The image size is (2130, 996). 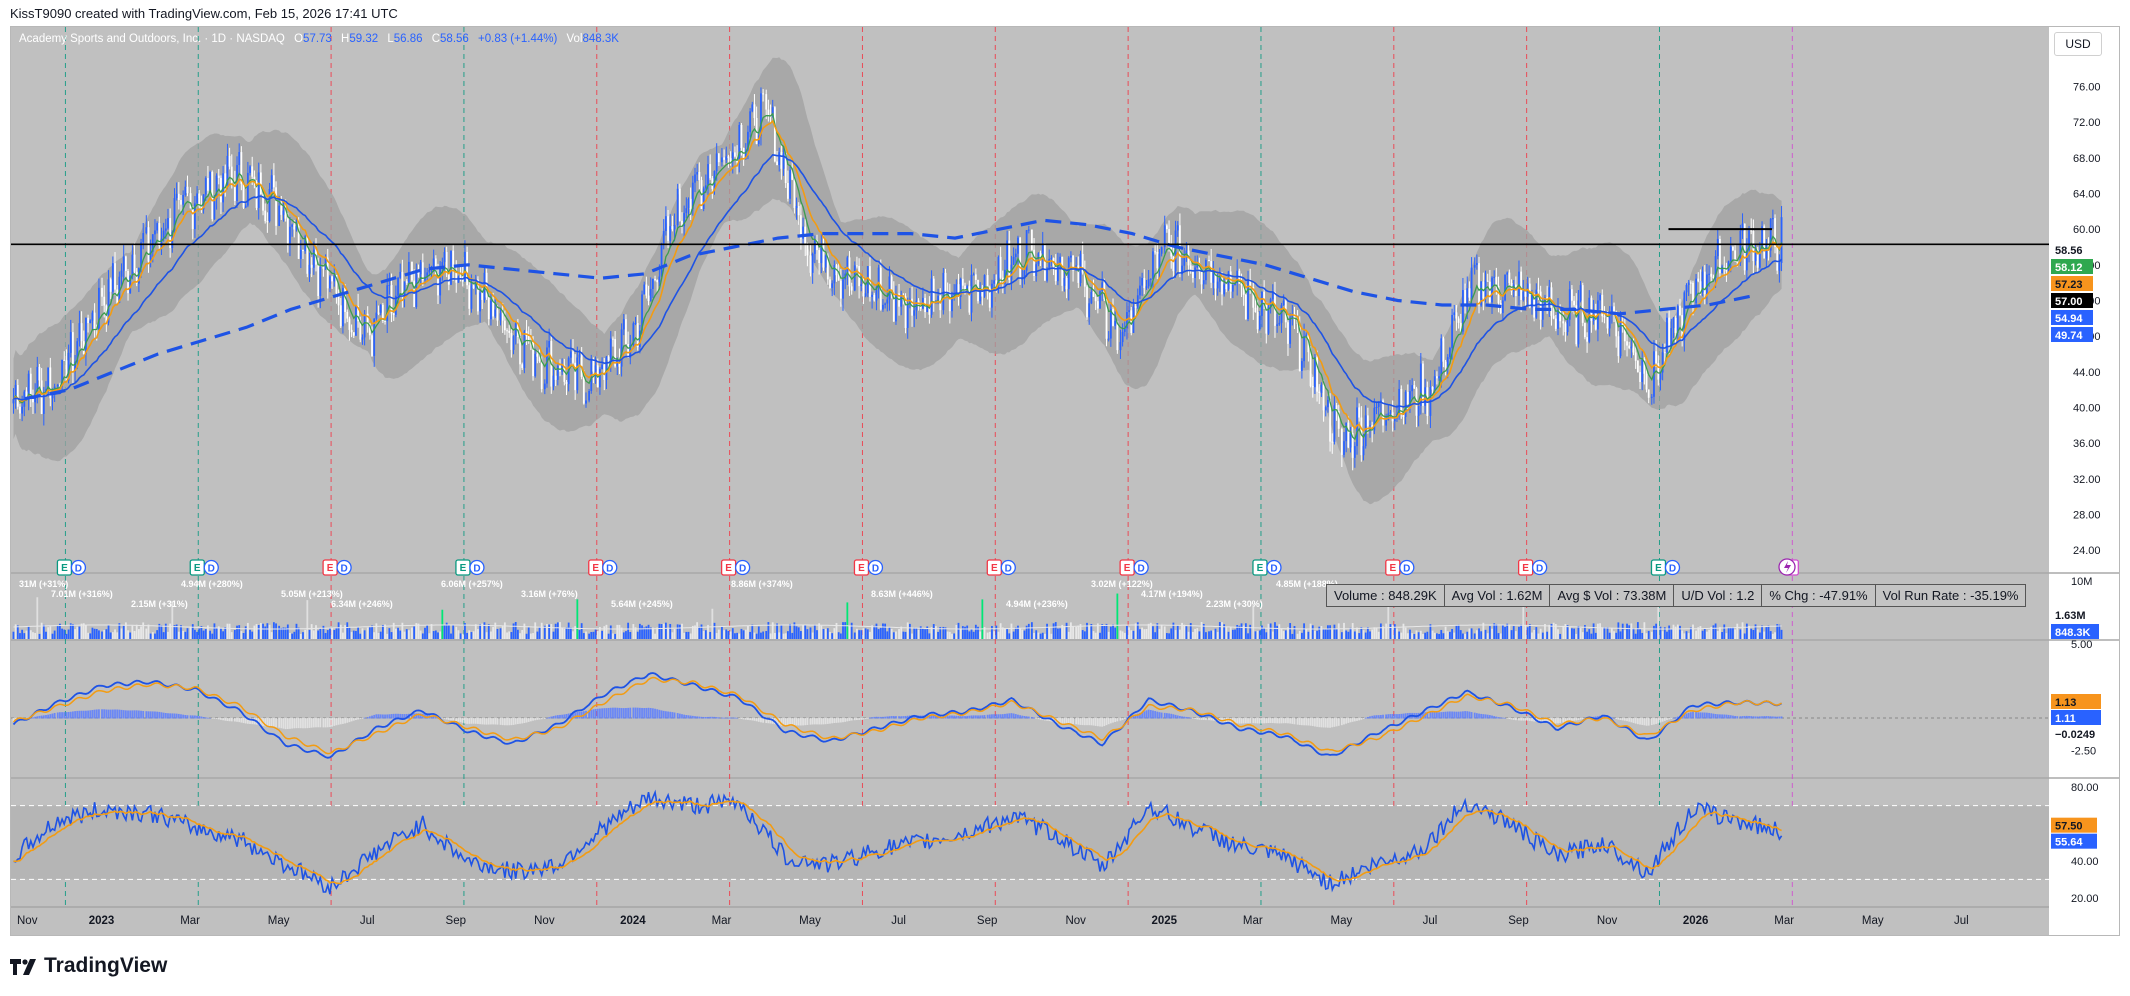 I want to click on dividend-flag-letter: D, so click(x=609, y=569).